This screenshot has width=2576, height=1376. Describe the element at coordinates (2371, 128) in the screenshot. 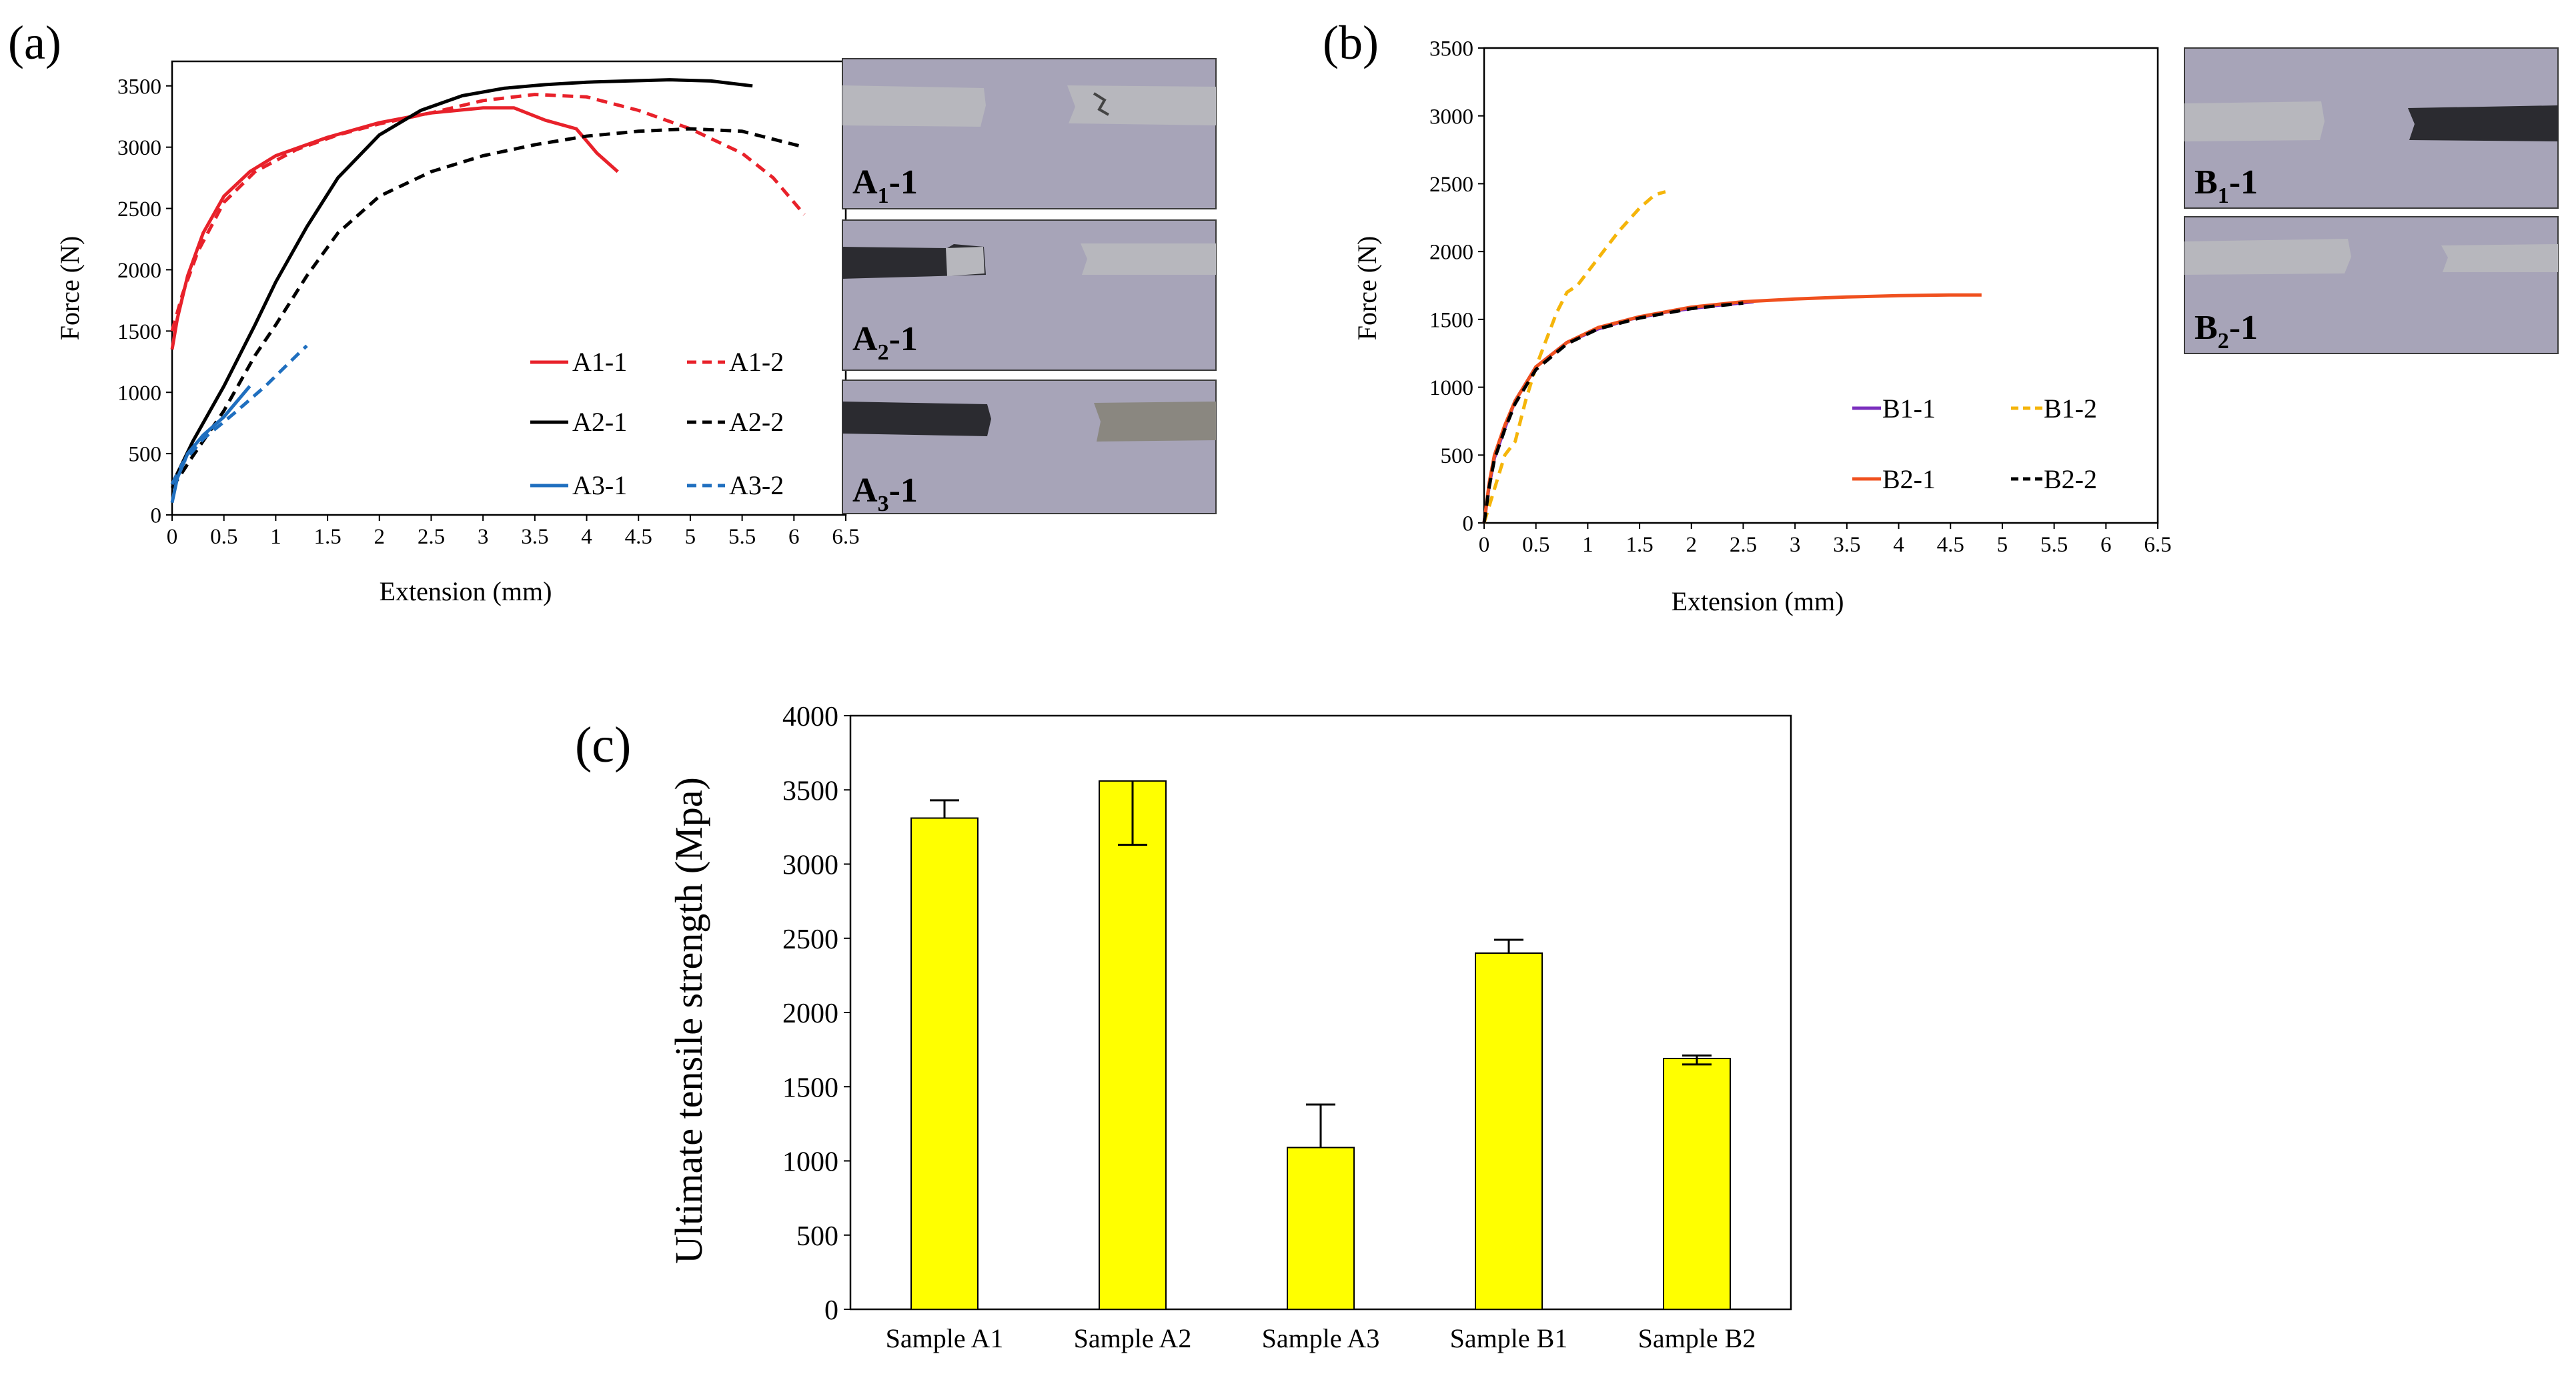

I see `photo-b1-1: B1-1` at that location.